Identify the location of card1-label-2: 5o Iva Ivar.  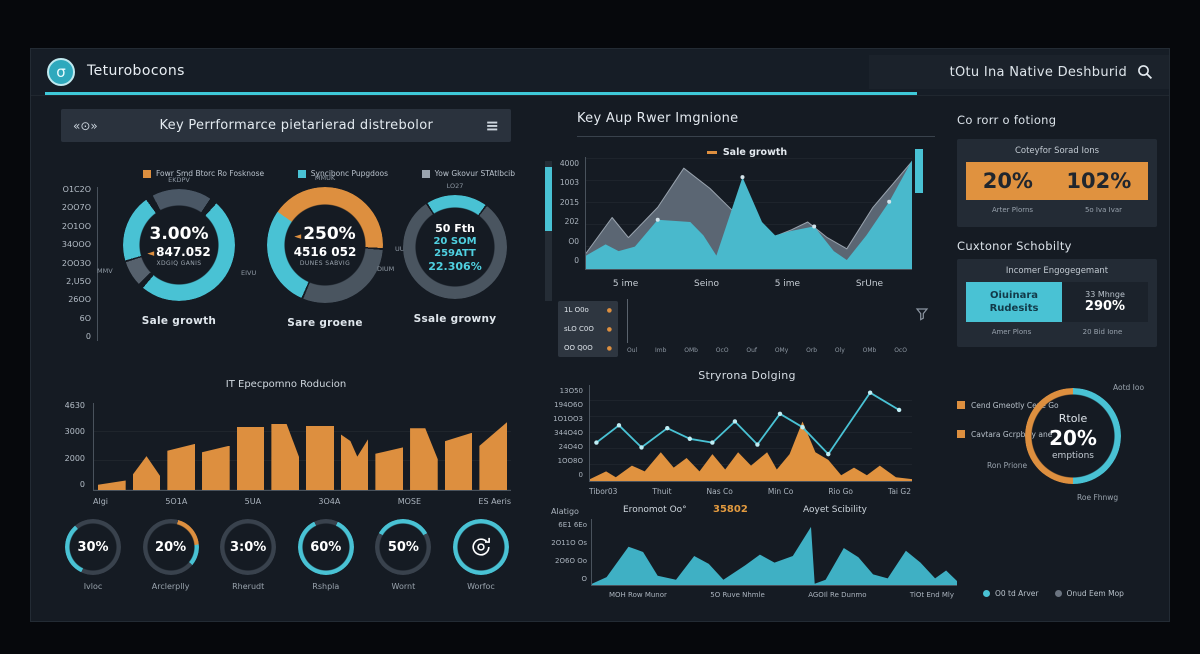
(1103, 210).